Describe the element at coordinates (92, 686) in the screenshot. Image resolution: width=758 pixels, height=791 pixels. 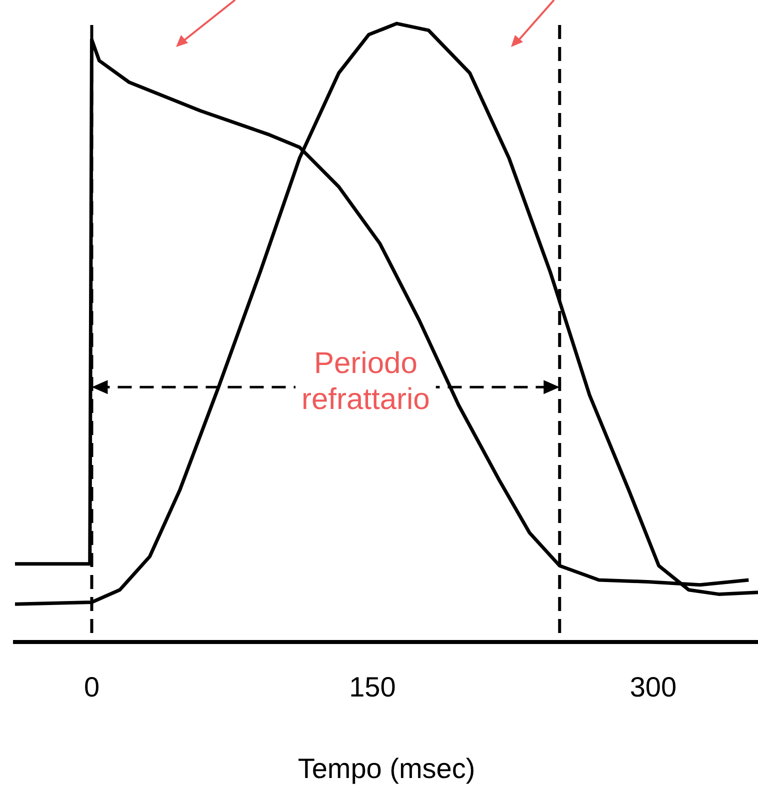
I see `x-tick-label: 0` at that location.